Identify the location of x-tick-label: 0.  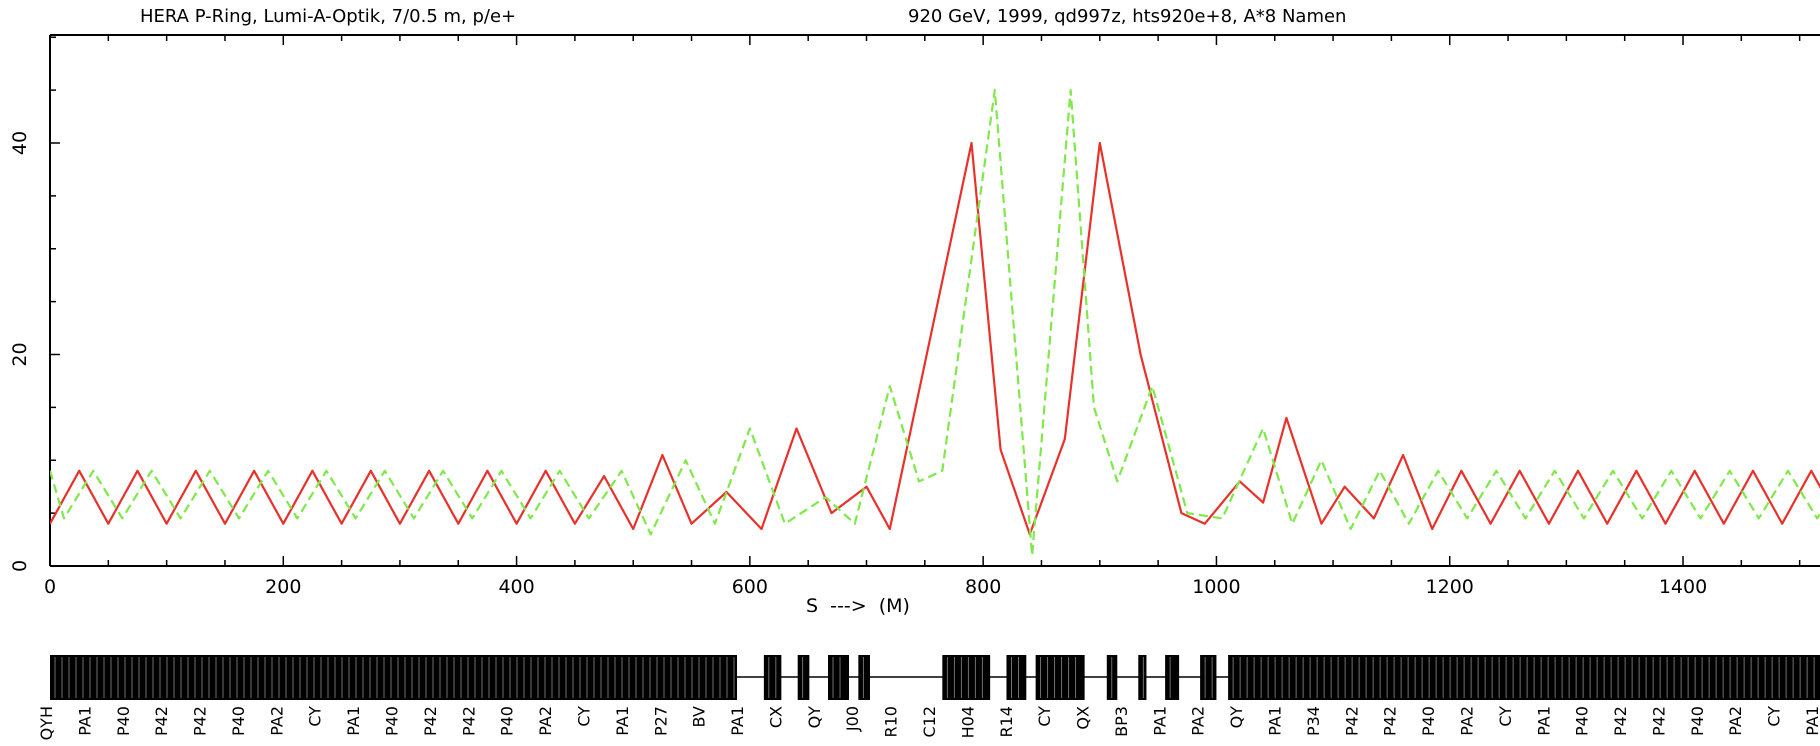
(50, 587).